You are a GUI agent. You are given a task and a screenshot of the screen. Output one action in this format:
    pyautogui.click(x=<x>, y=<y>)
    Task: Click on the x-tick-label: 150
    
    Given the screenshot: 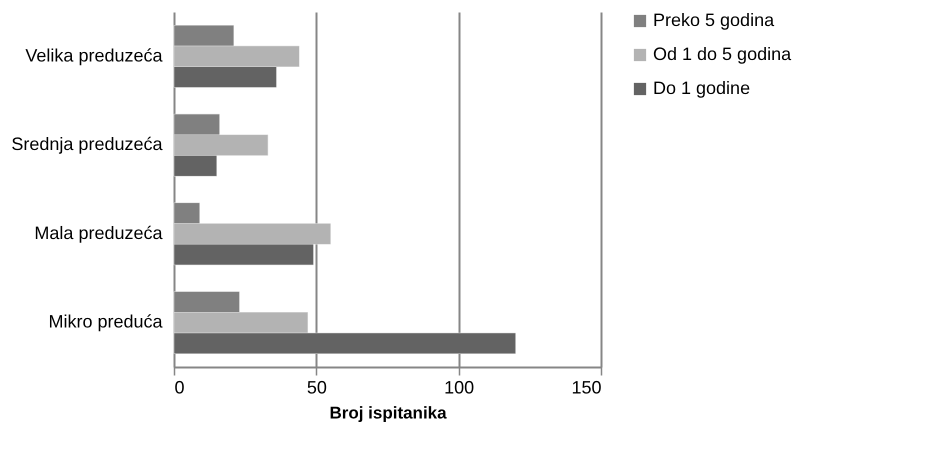 What is the action you would take?
    pyautogui.click(x=586, y=388)
    